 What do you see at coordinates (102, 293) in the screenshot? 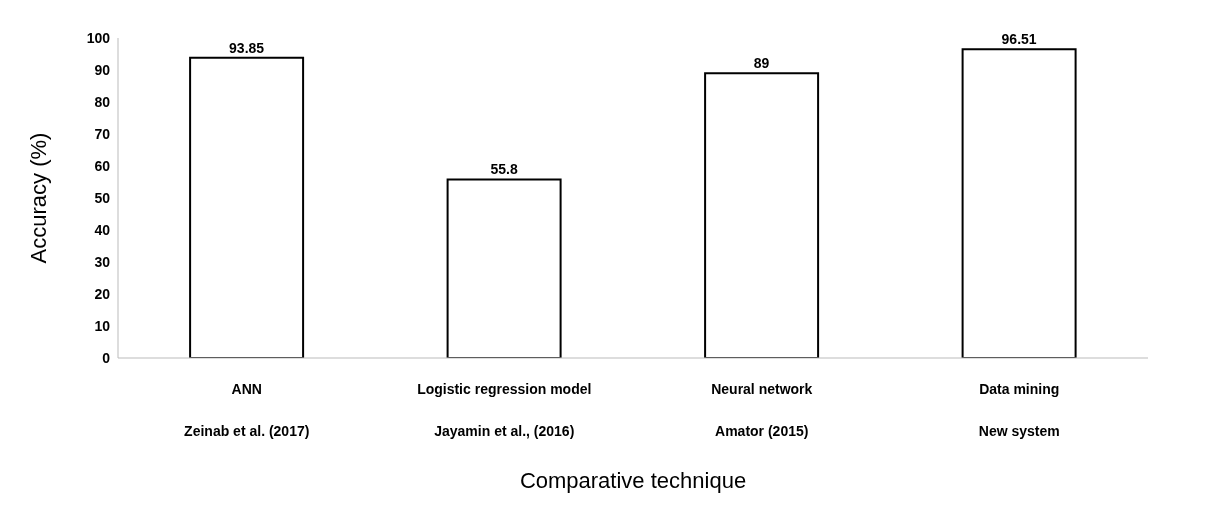
I see `y-tick-label: 20` at bounding box center [102, 293].